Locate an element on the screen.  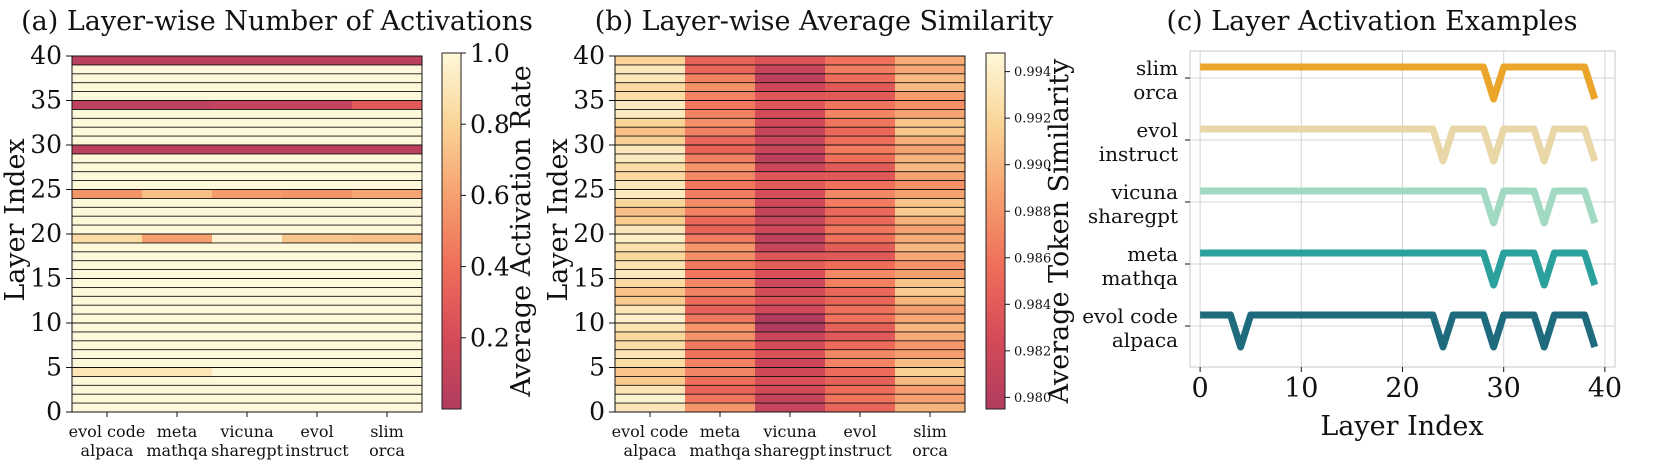
panel-c-series-line is located at coordinates (1399, 269).